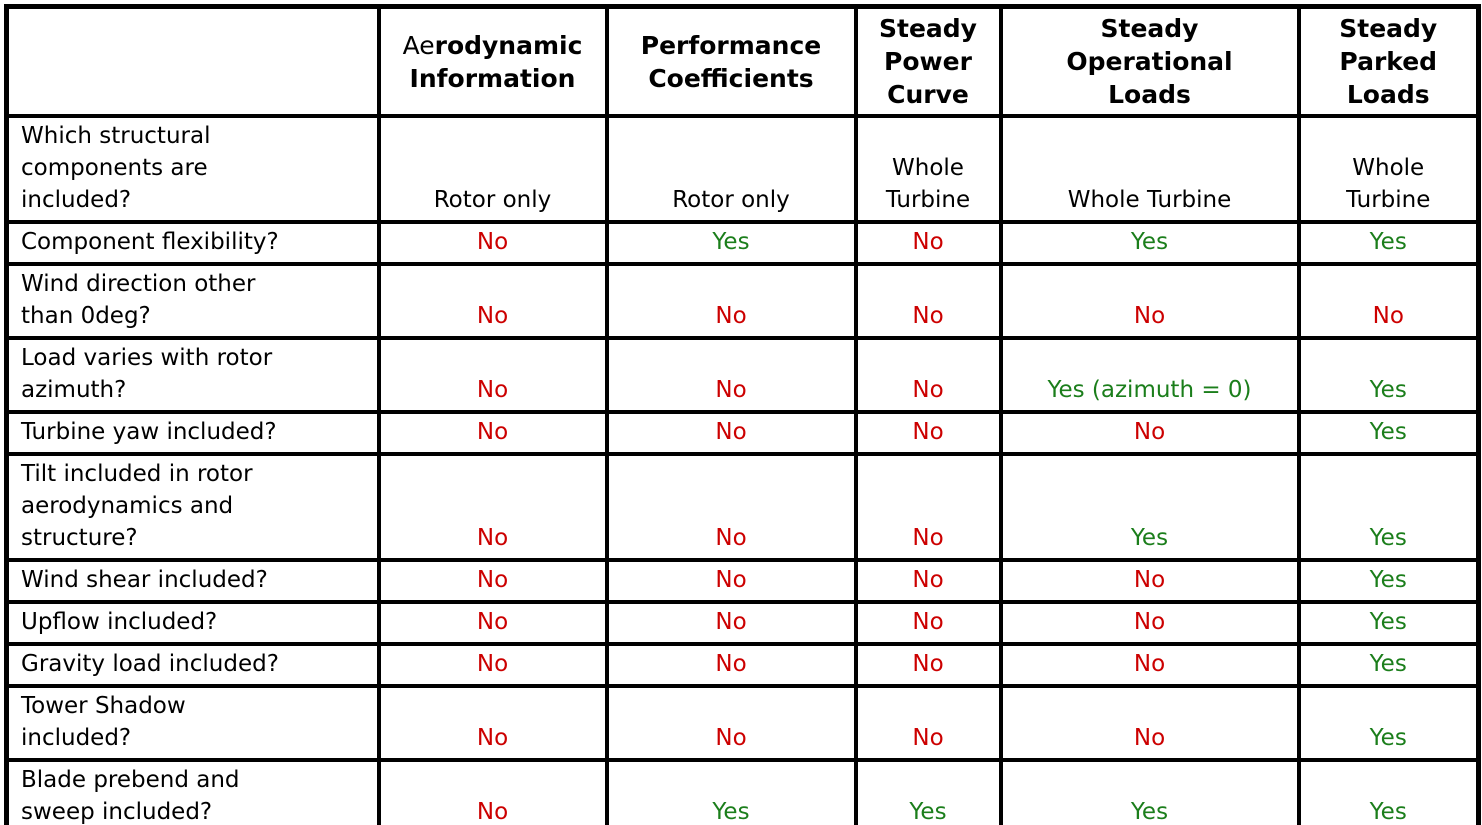 This screenshot has height=825, width=1482. I want to click on cell-wind-shear-performance-coefficients: No, so click(731, 581).